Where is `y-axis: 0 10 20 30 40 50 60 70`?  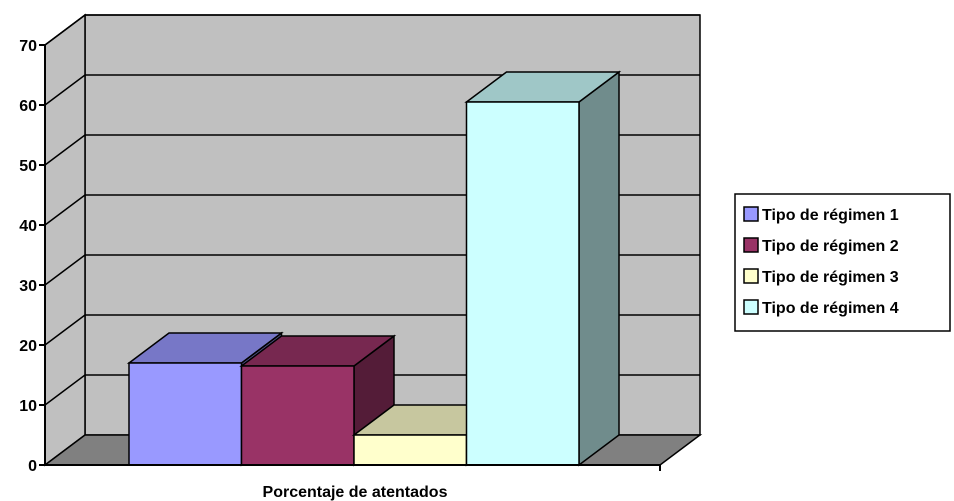
y-axis: 0 10 20 30 40 50 60 70 is located at coordinates (32, 256).